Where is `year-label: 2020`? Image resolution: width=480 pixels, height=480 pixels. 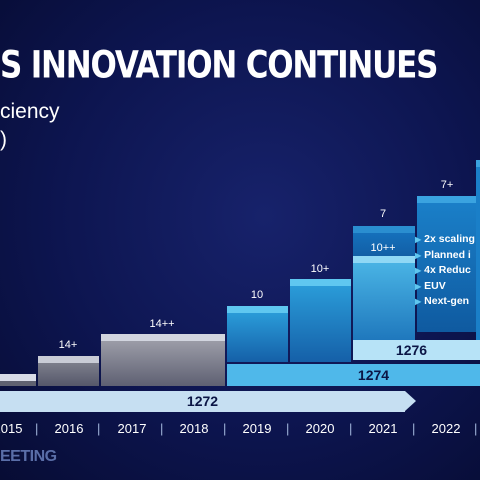 year-label: 2020 is located at coordinates (320, 428).